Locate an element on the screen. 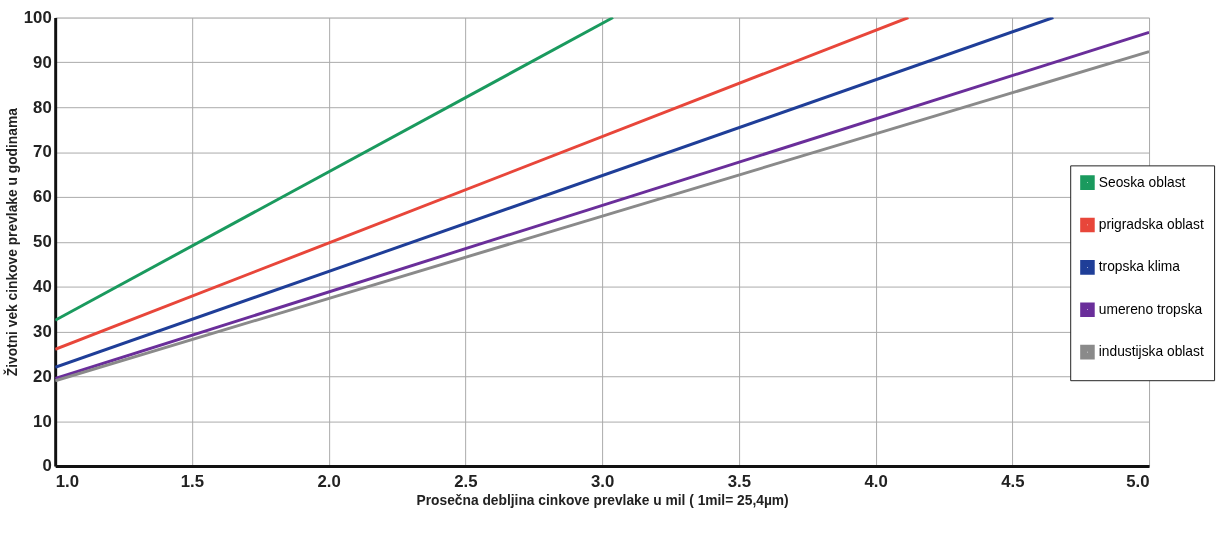 This screenshot has width=1220, height=551. y-tick-label: 50 is located at coordinates (42, 242).